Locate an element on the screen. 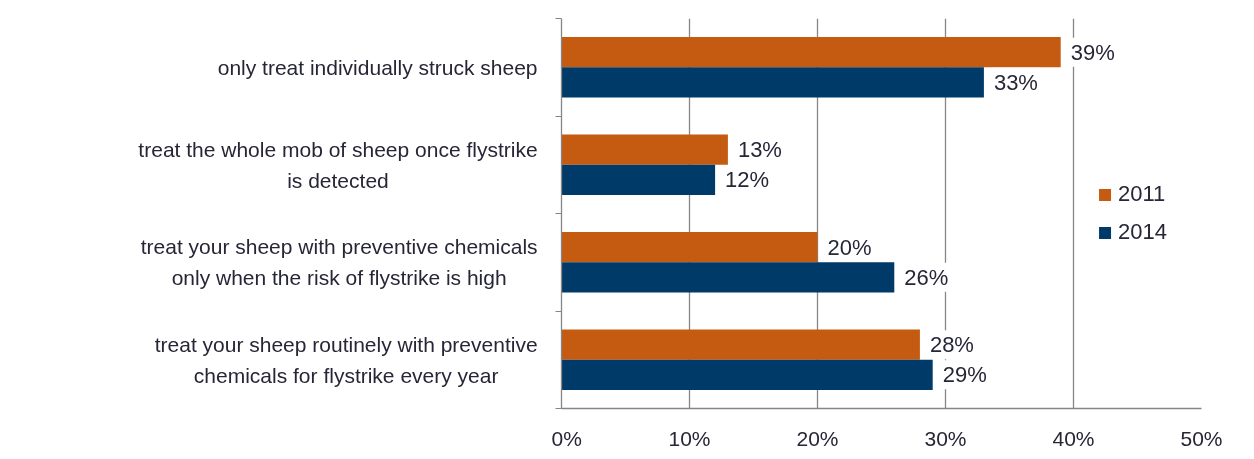 The height and width of the screenshot is (459, 1254). x-tick-label: 50% is located at coordinates (1201, 438).